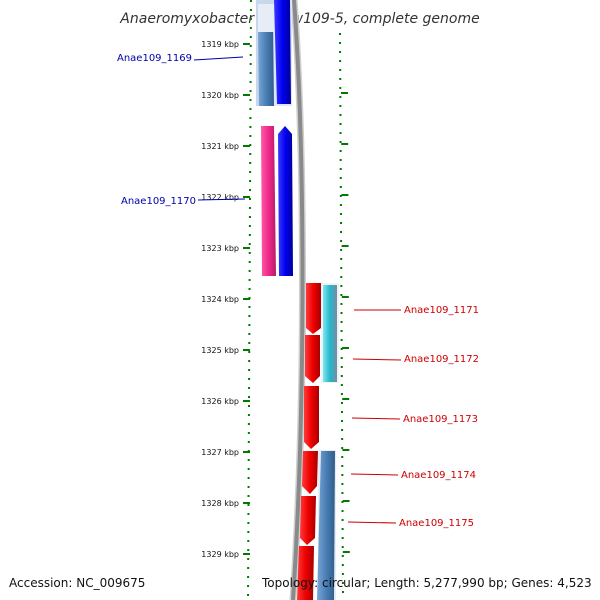 The image size is (600, 600). What do you see at coordinates (282, 52) in the screenshot?
I see `feature-blue-inner-top` at bounding box center [282, 52].